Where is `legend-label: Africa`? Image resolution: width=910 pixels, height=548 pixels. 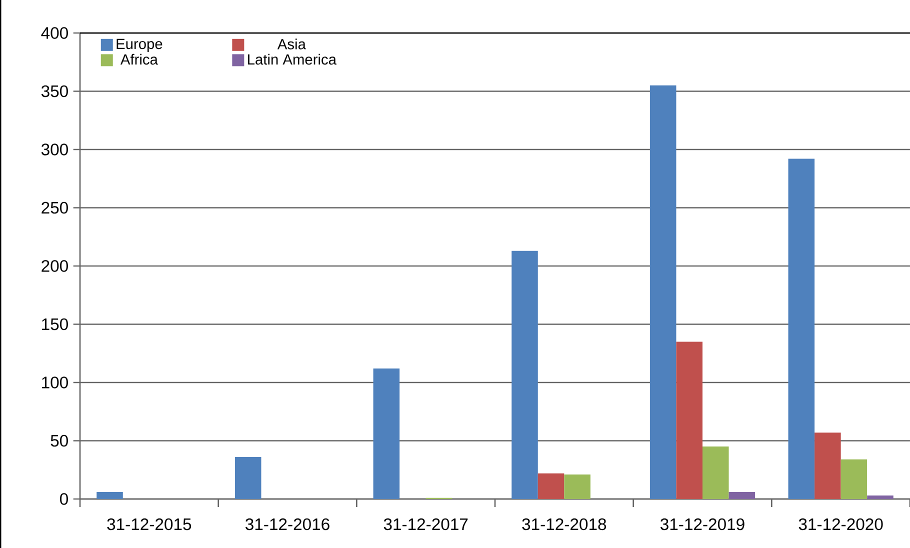 legend-label: Africa is located at coordinates (139, 59).